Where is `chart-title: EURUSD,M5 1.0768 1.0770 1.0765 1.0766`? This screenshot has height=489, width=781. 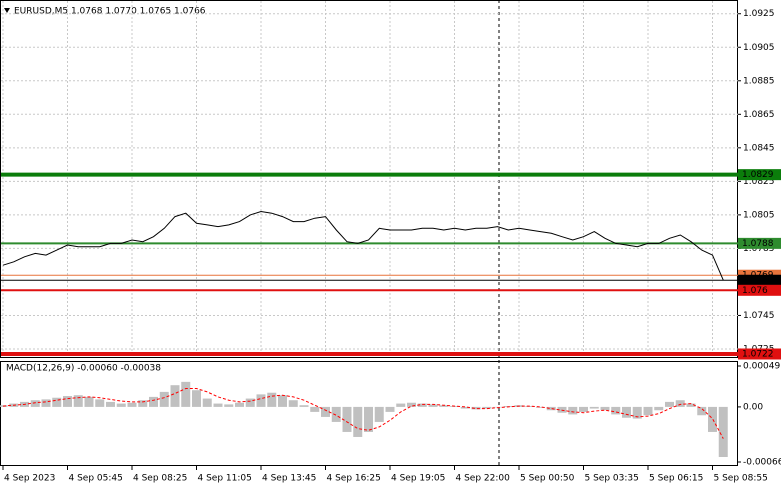 chart-title: EURUSD,M5 1.0768 1.0770 1.0765 1.0766 is located at coordinates (110, 12).